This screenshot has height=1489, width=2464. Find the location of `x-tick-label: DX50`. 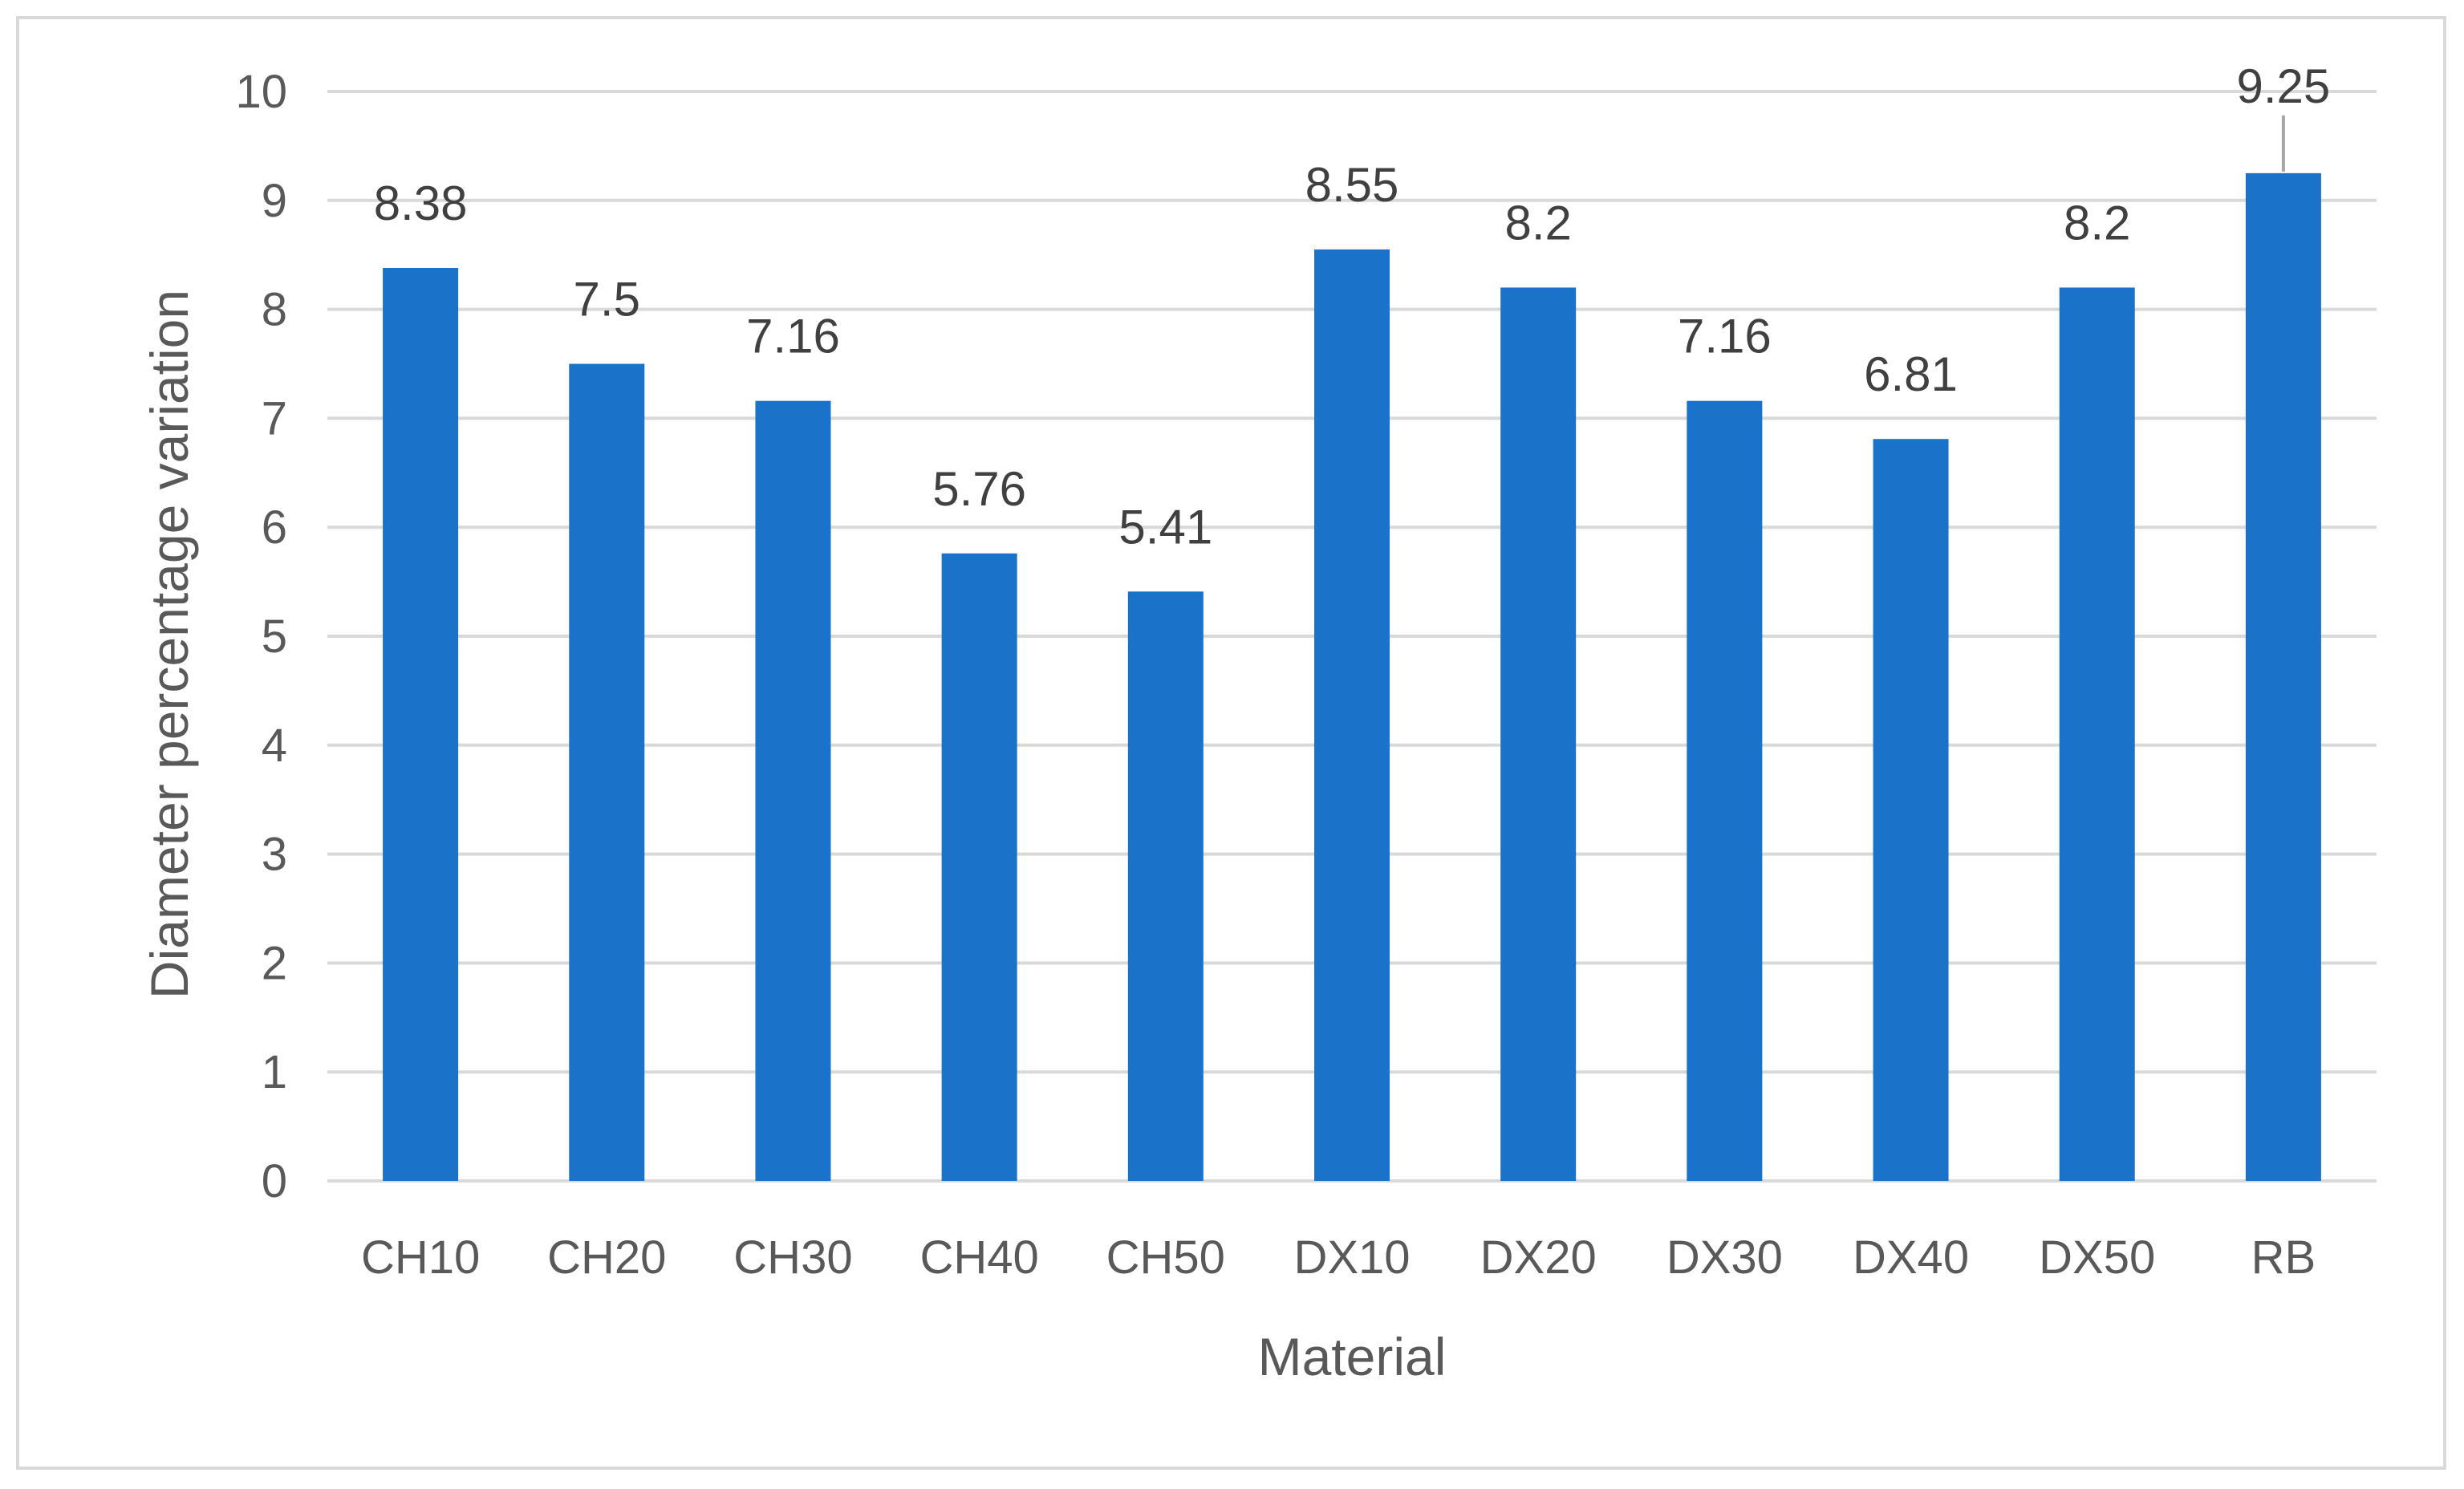

x-tick-label: DX50 is located at coordinates (2097, 1258).